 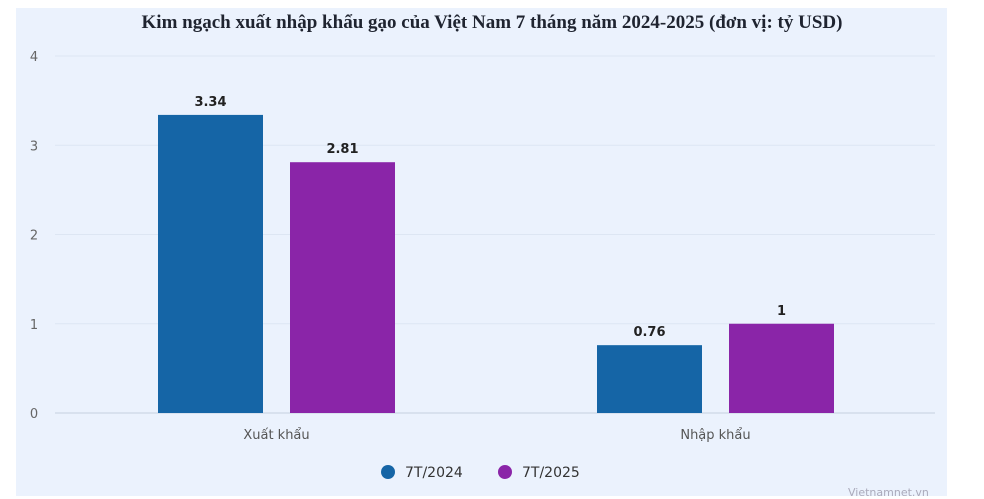 What do you see at coordinates (342, 149) in the screenshot?
I see `data-label: 2.81` at bounding box center [342, 149].